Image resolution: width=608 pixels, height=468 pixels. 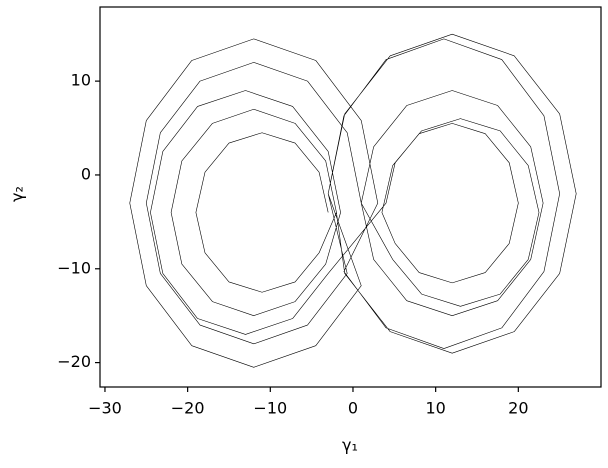 I want to click on y-axis-label: γ₂, so click(x=17, y=194).